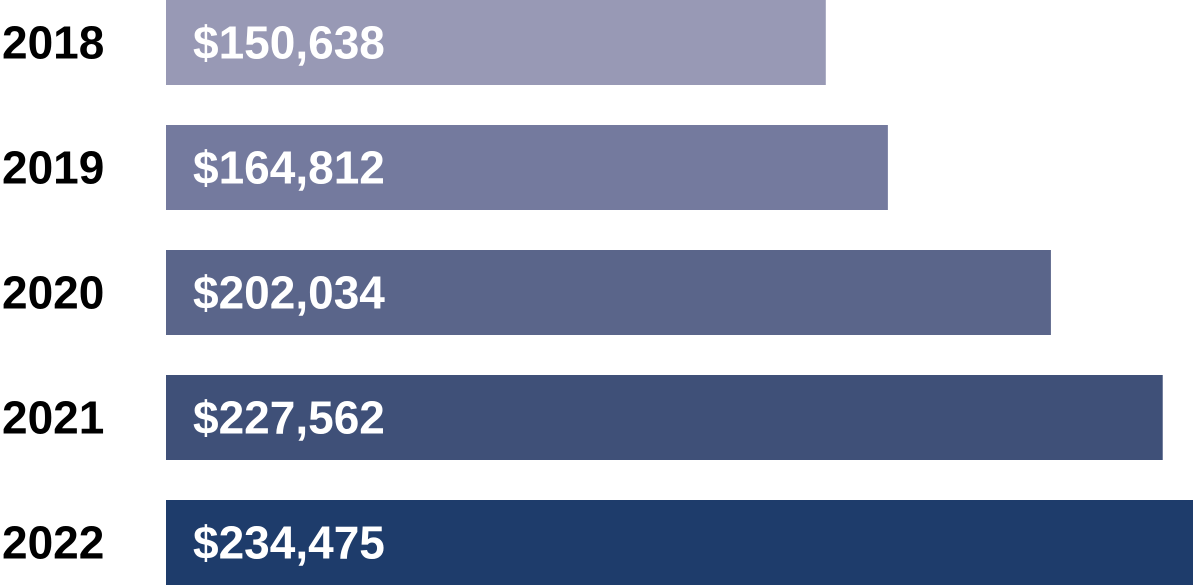  What do you see at coordinates (53, 293) in the screenshot?
I see `category-label-2020: 2020` at bounding box center [53, 293].